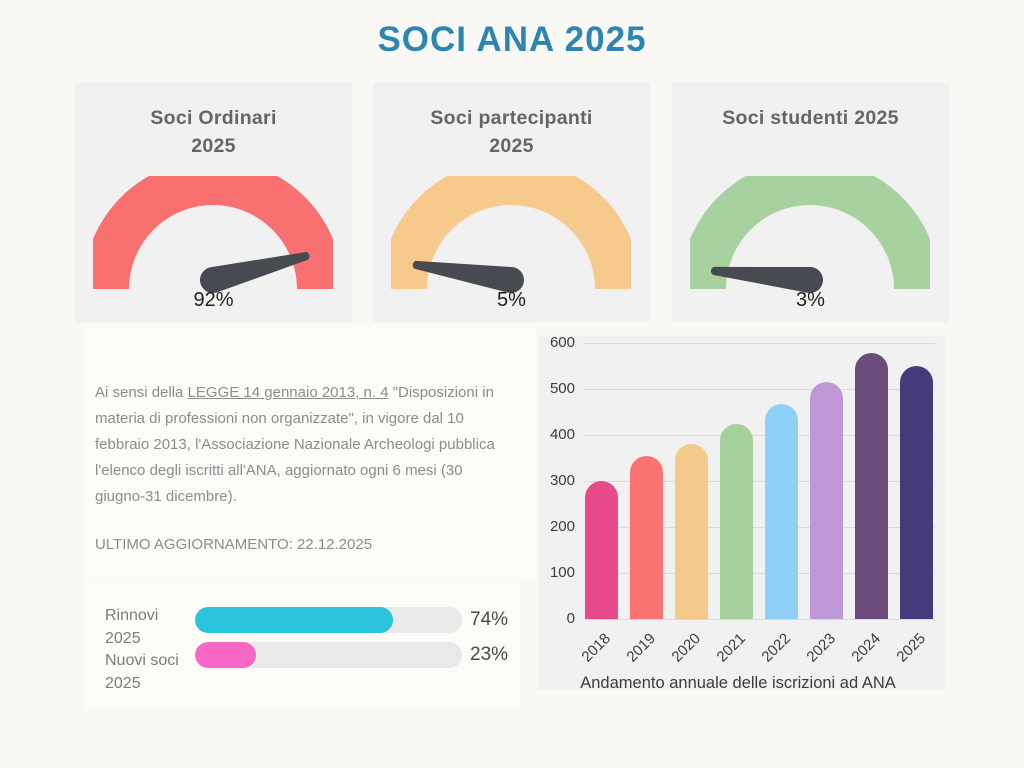 Image resolution: width=1024 pixels, height=768 pixels. Describe the element at coordinates (685, 648) in the screenshot. I see `x-tick-2020: 2020` at that location.